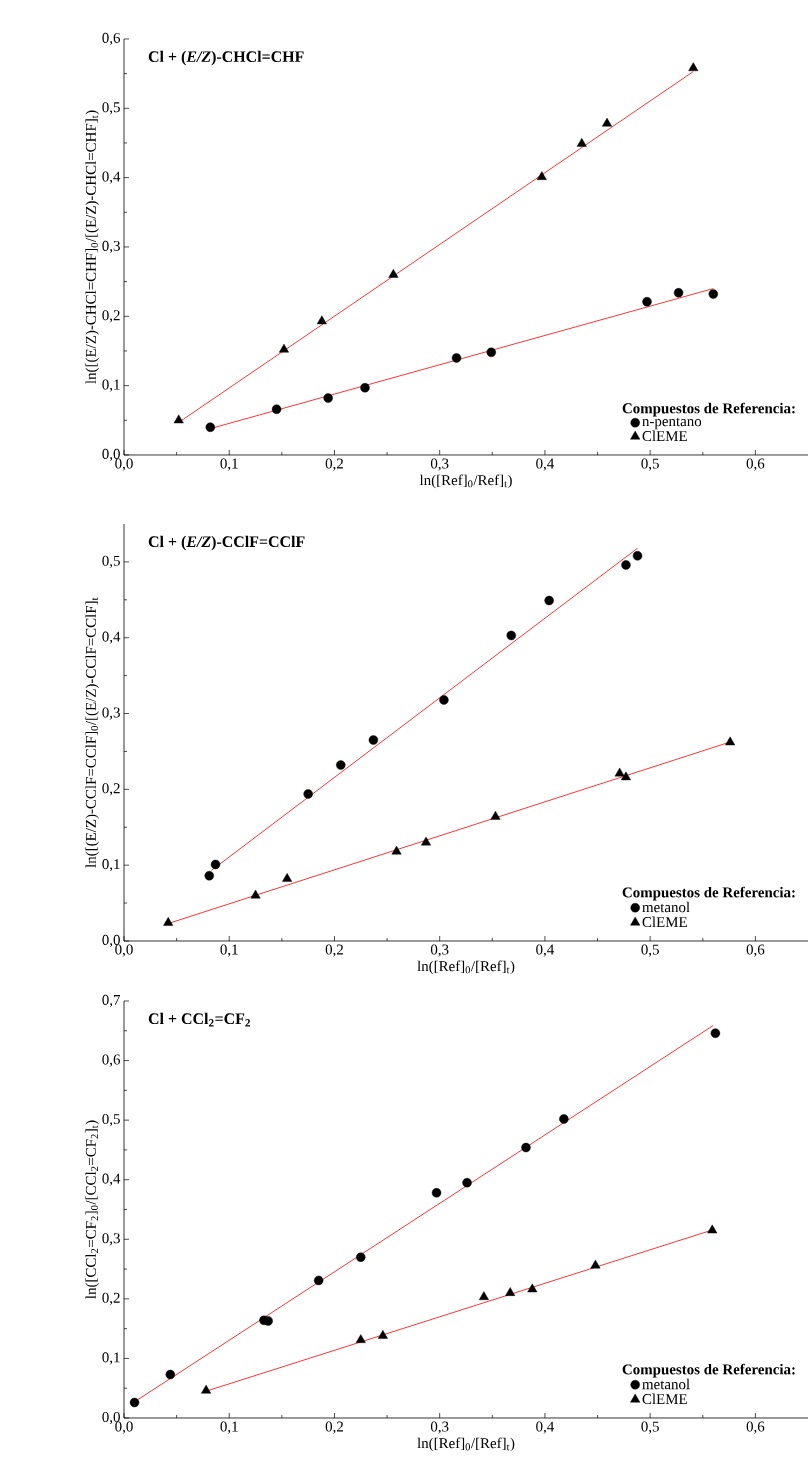  What do you see at coordinates (92, 732) in the screenshot?
I see `y-axis-title: ln([(E/Z)-CClF=CClF]$_{0}$/[(E/Z)-CClF=CClF]$_{t}$` at bounding box center [92, 732].